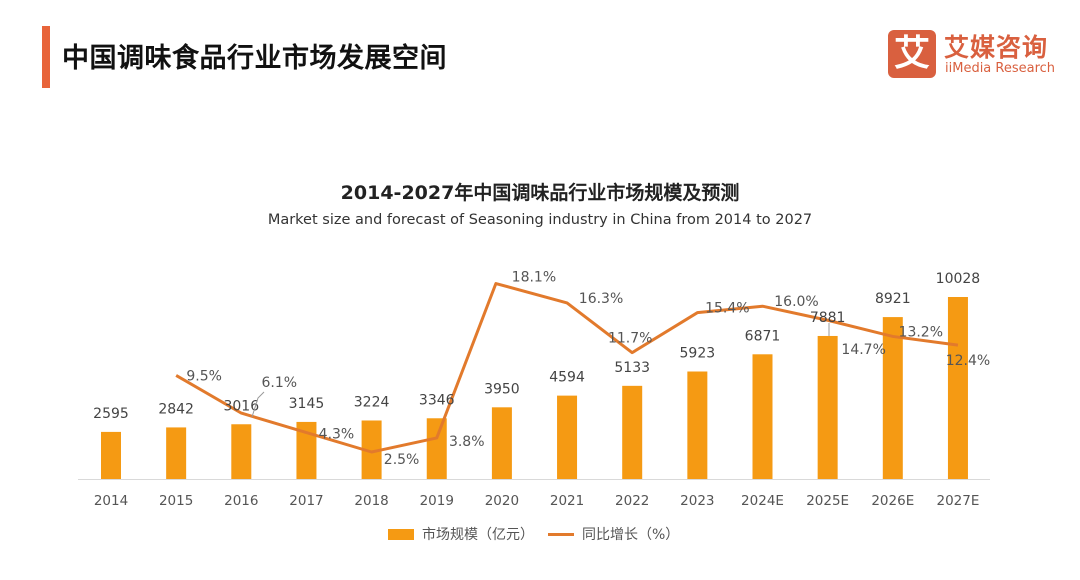  I want to click on growth-value-label: 4.3%, so click(337, 435).